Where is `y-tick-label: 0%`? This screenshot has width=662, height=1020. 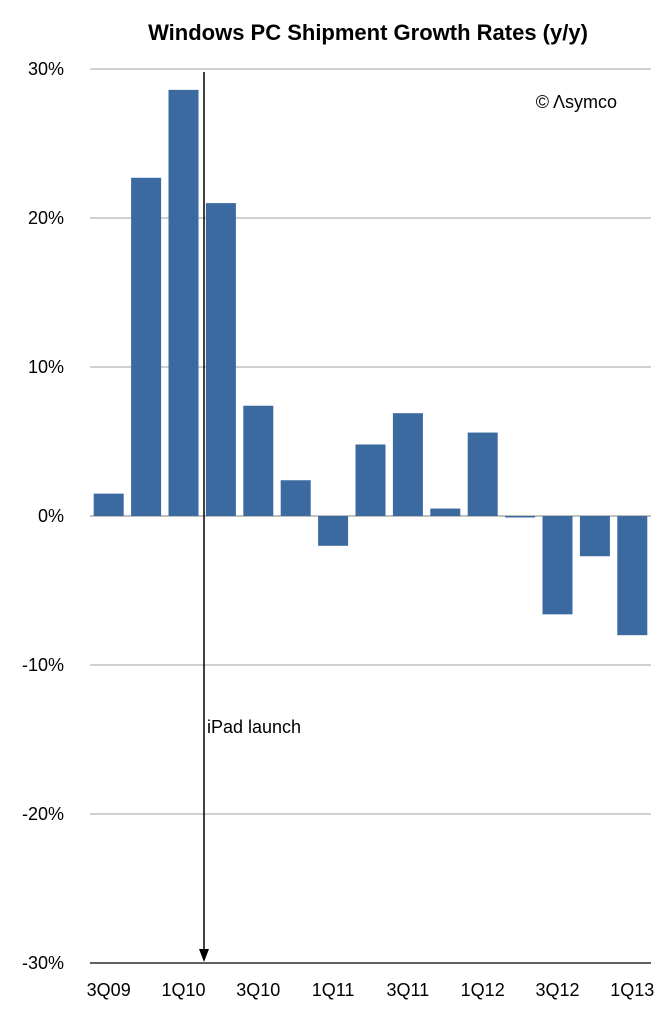
y-tick-label: 0% is located at coordinates (51, 516).